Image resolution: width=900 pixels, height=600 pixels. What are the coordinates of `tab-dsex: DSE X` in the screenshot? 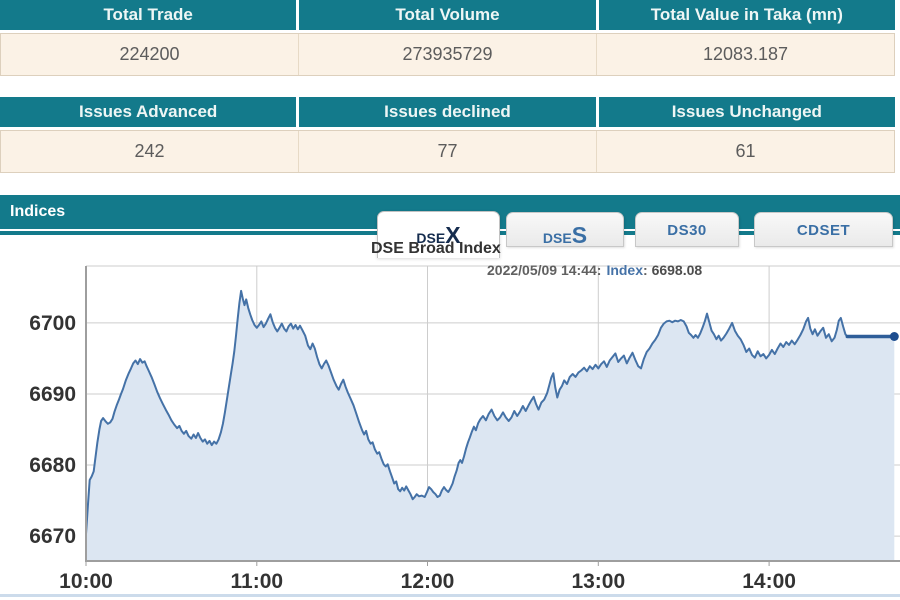 It's located at (438, 234).